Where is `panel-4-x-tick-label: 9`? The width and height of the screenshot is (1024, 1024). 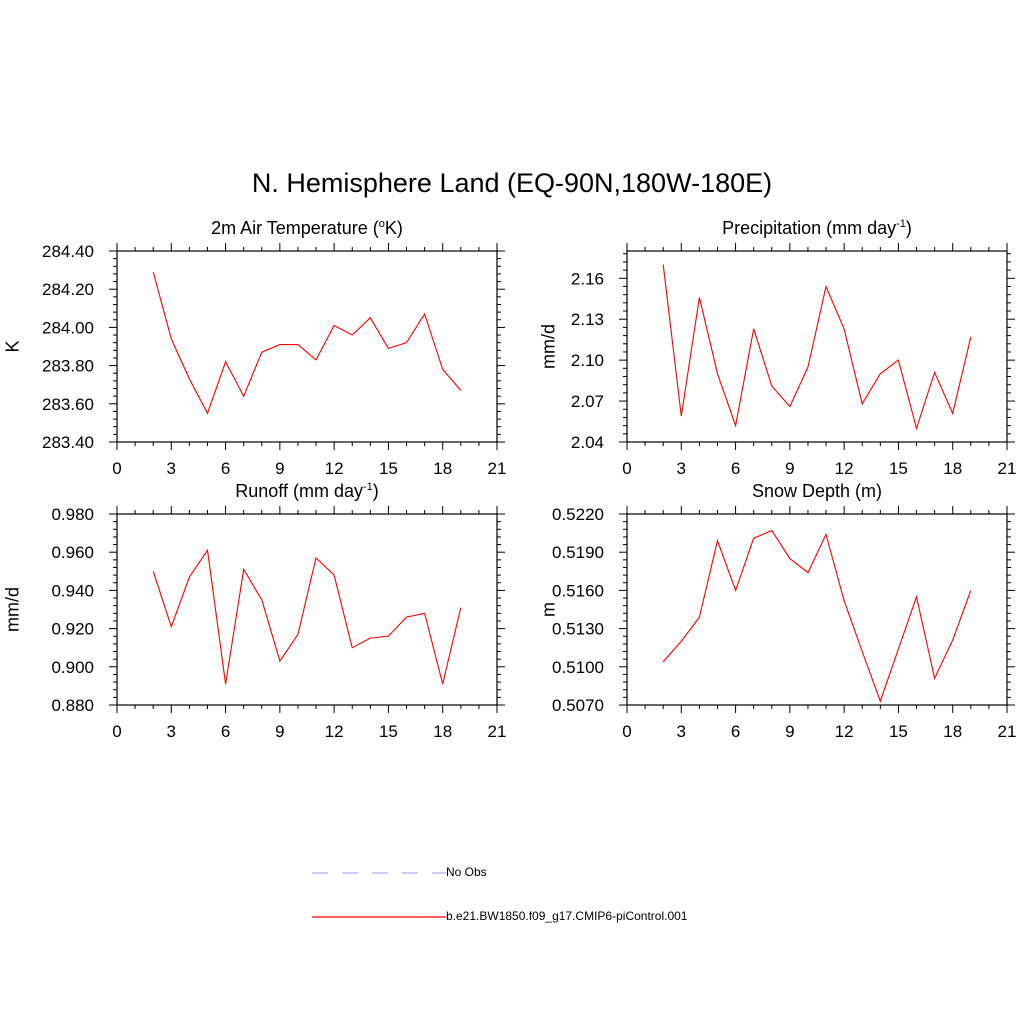
panel-4-x-tick-label: 9 is located at coordinates (789, 731).